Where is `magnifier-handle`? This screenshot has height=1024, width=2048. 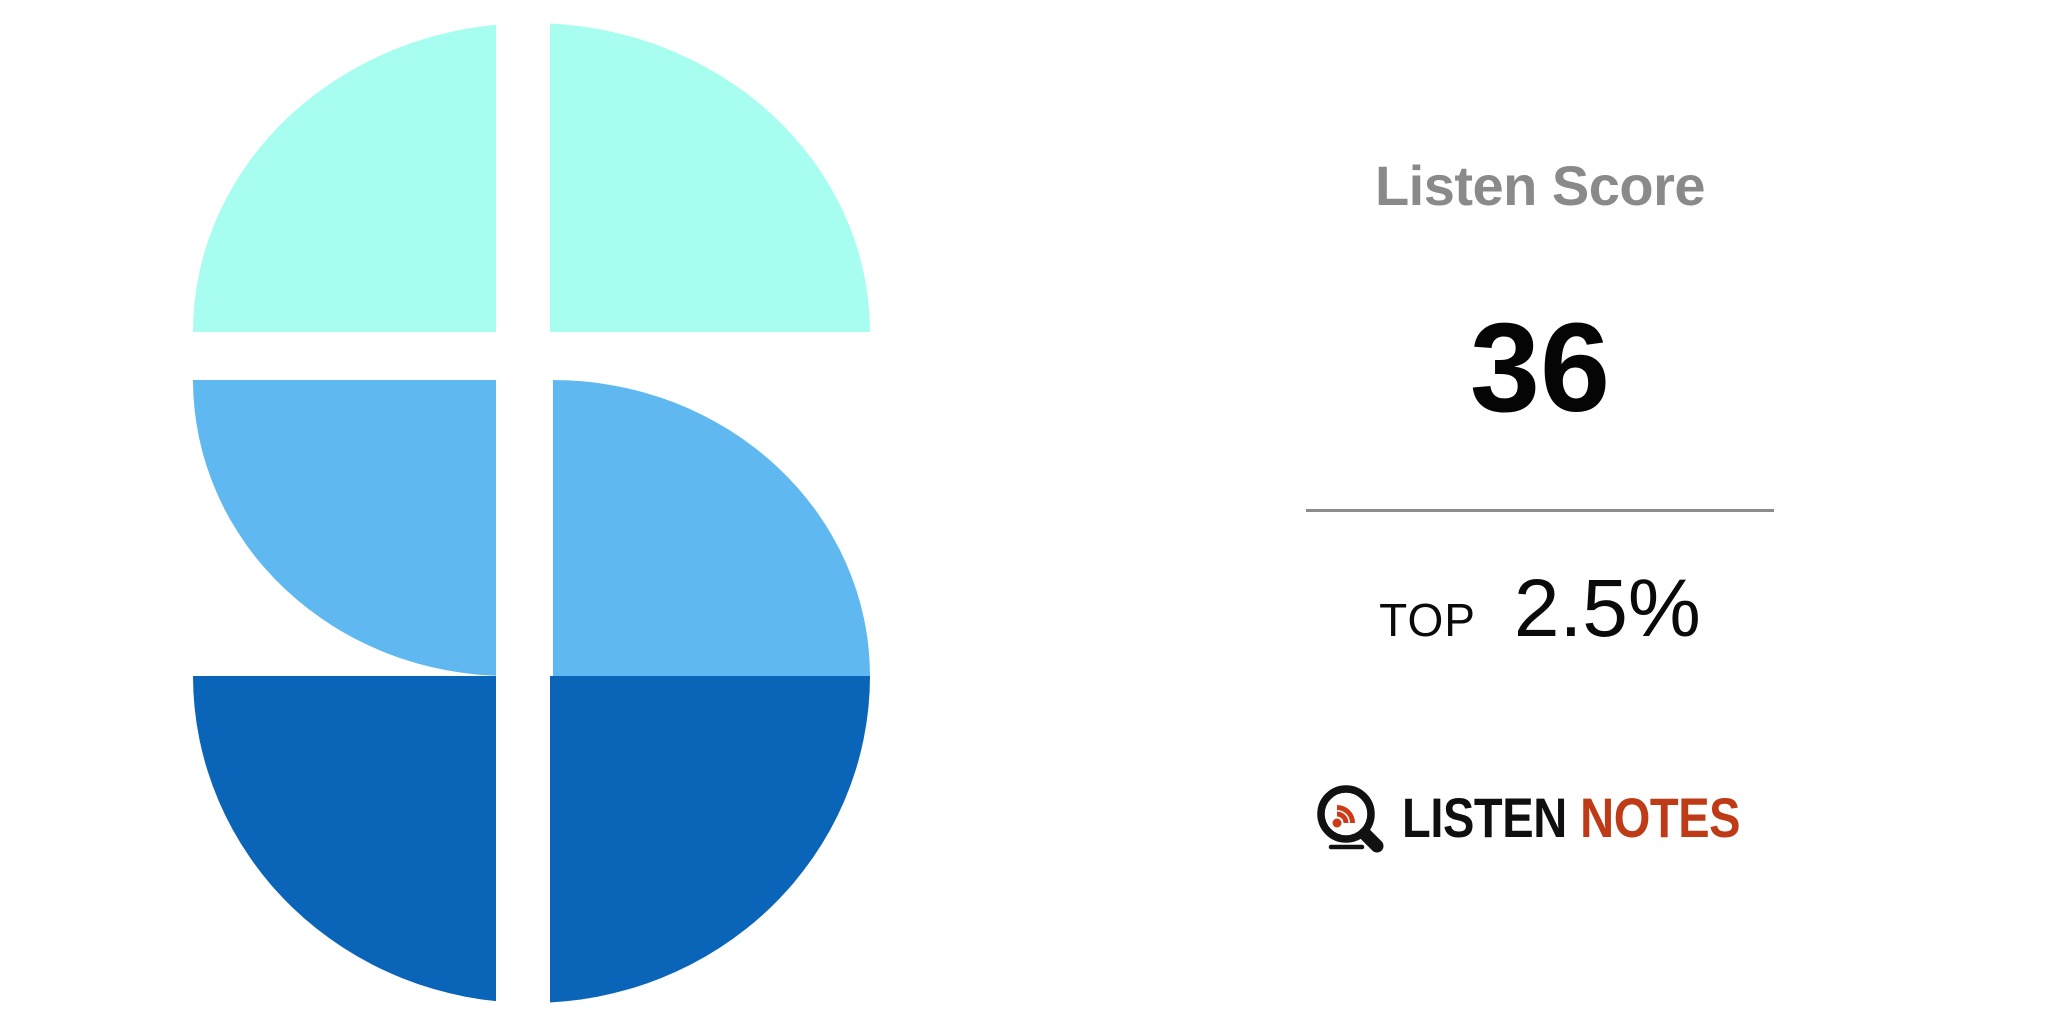 magnifier-handle is located at coordinates (1371, 840).